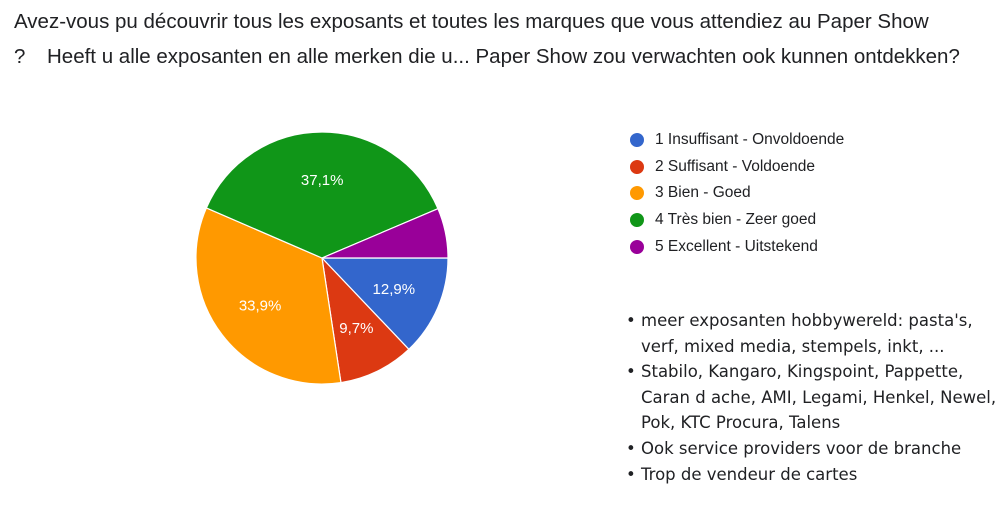 This screenshot has height=517, width=1000. Describe the element at coordinates (394, 289) in the screenshot. I see `pie-data-label-1: 12,9%` at that location.